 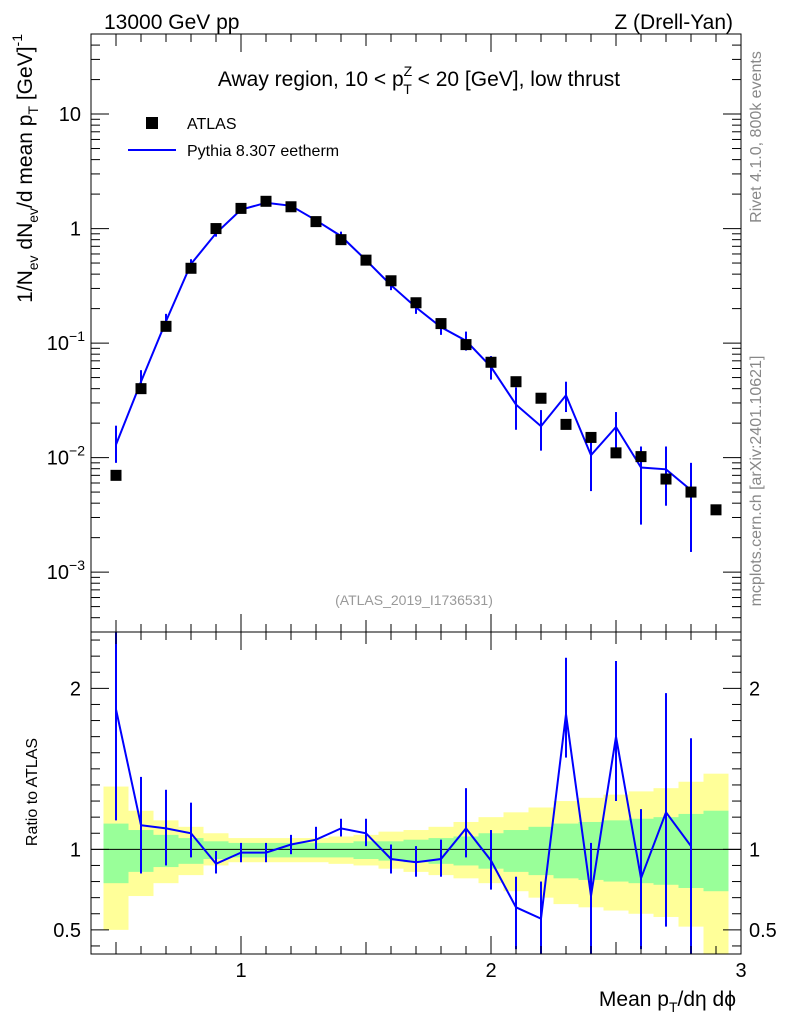 What do you see at coordinates (75, 230) in the screenshot?
I see `main-ytick-label: 1` at bounding box center [75, 230].